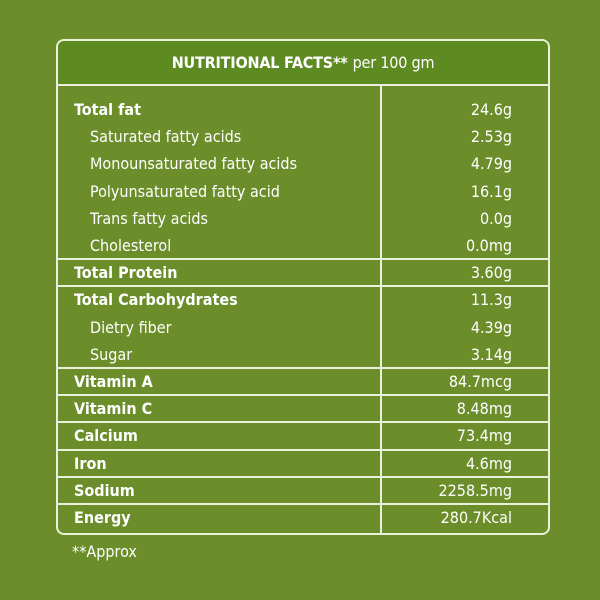 The height and width of the screenshot is (600, 600). What do you see at coordinates (491, 164) in the screenshot?
I see `nutrient-value: 4.79g` at bounding box center [491, 164].